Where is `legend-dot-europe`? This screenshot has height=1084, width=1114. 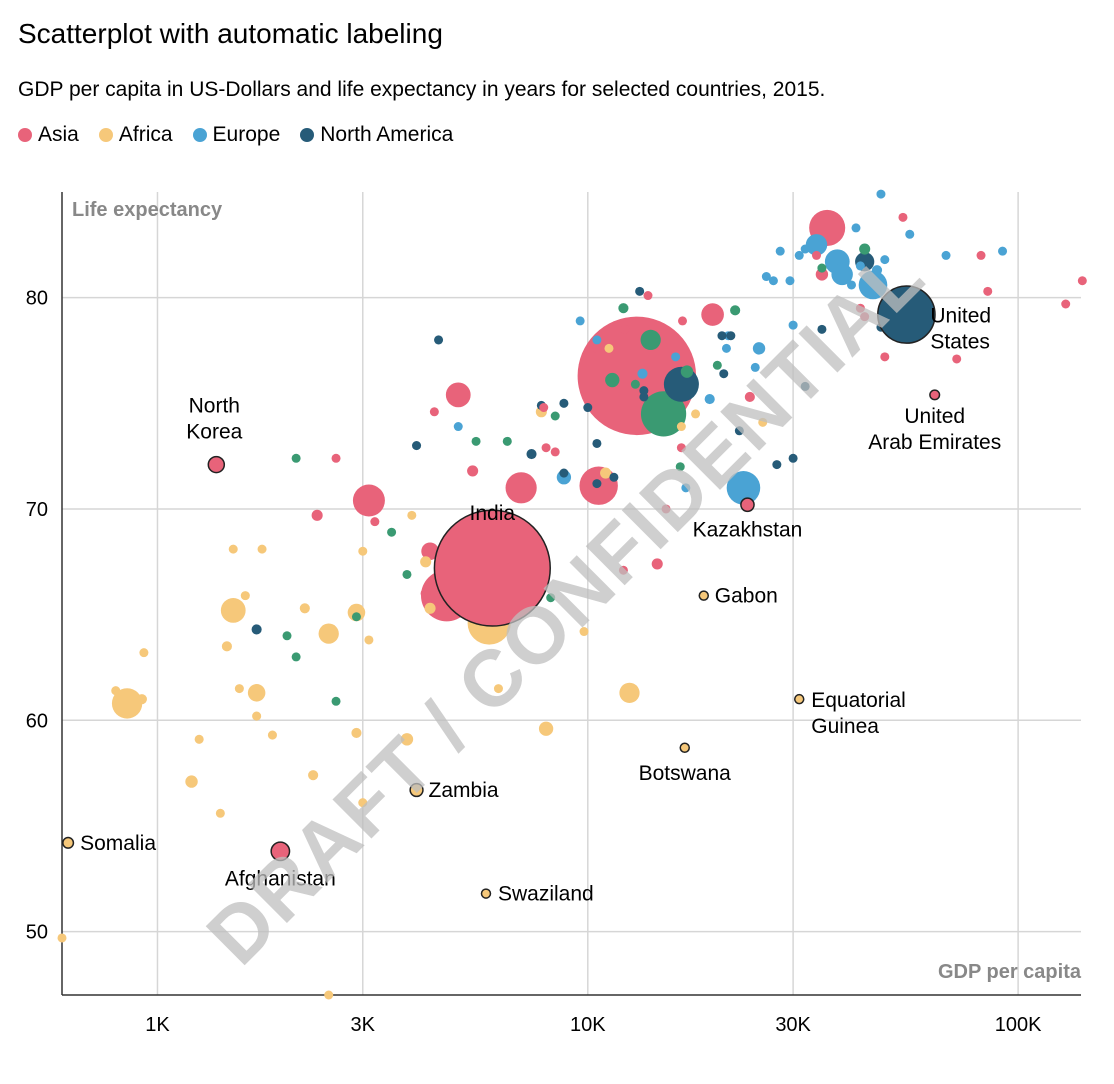 legend-dot-europe is located at coordinates (199, 135).